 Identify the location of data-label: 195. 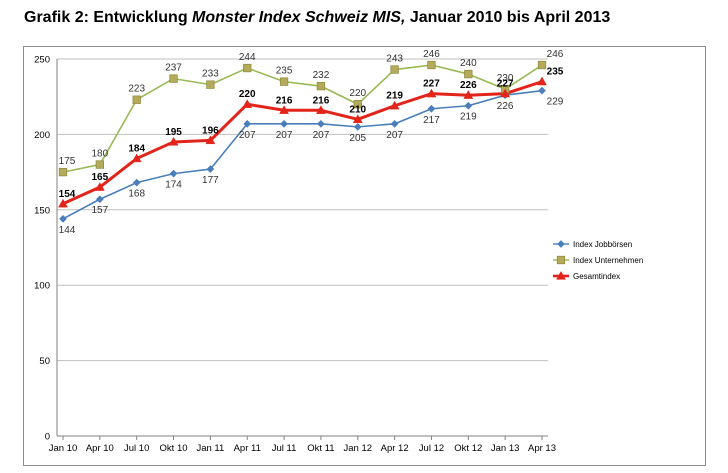
(173, 132).